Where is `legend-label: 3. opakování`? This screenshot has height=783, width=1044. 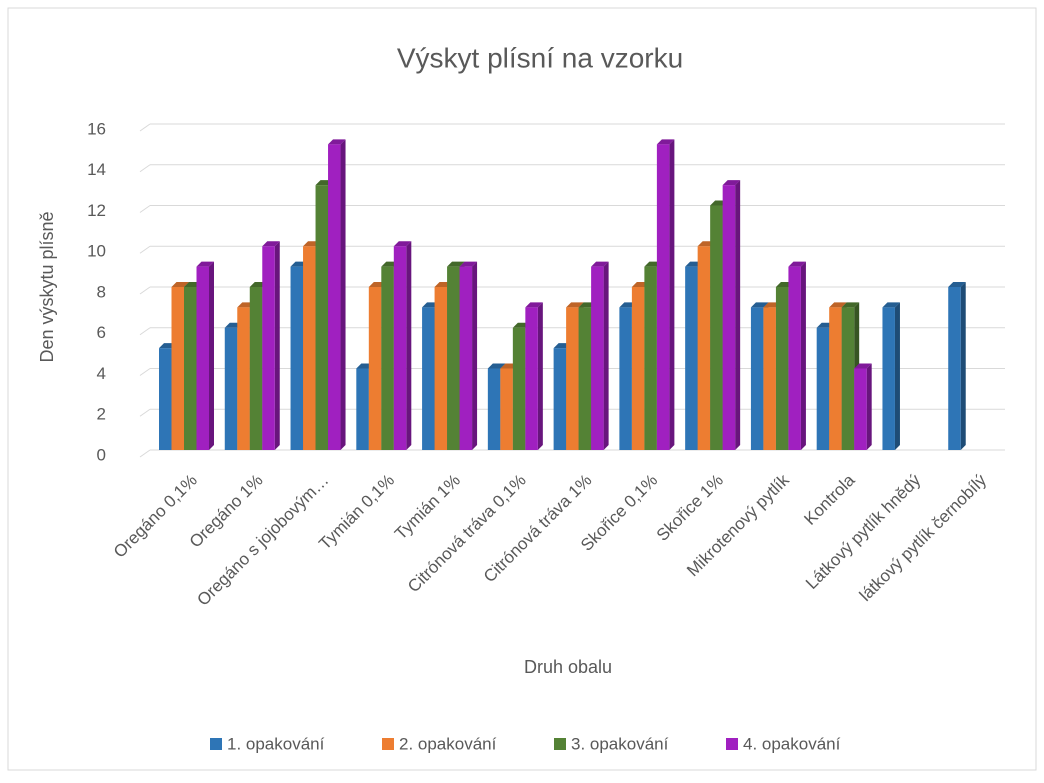
legend-label: 3. opakování is located at coordinates (620, 743).